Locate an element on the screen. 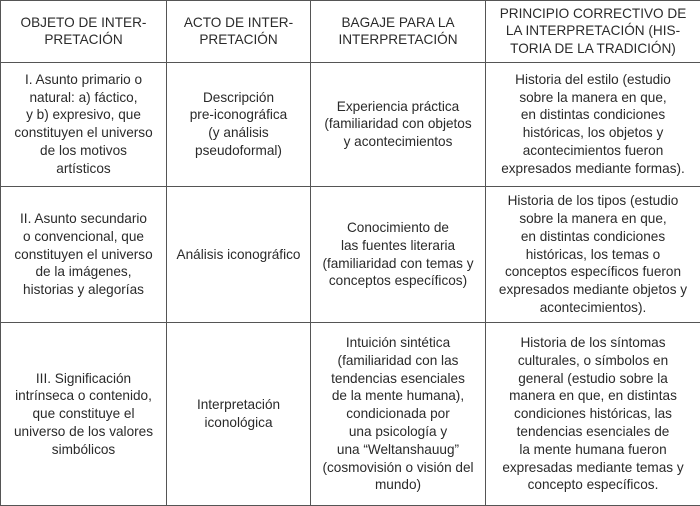  header-bagaje: BAGAJE PARA LA INTERPRETACIÓN is located at coordinates (398, 31).